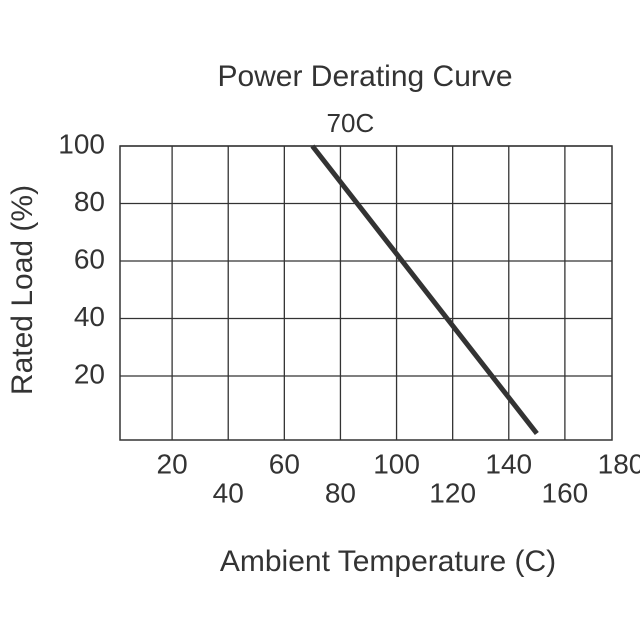 The width and height of the screenshot is (640, 640). Describe the element at coordinates (364, 76) in the screenshot. I see `chart-title: Power Derating Curve` at that location.